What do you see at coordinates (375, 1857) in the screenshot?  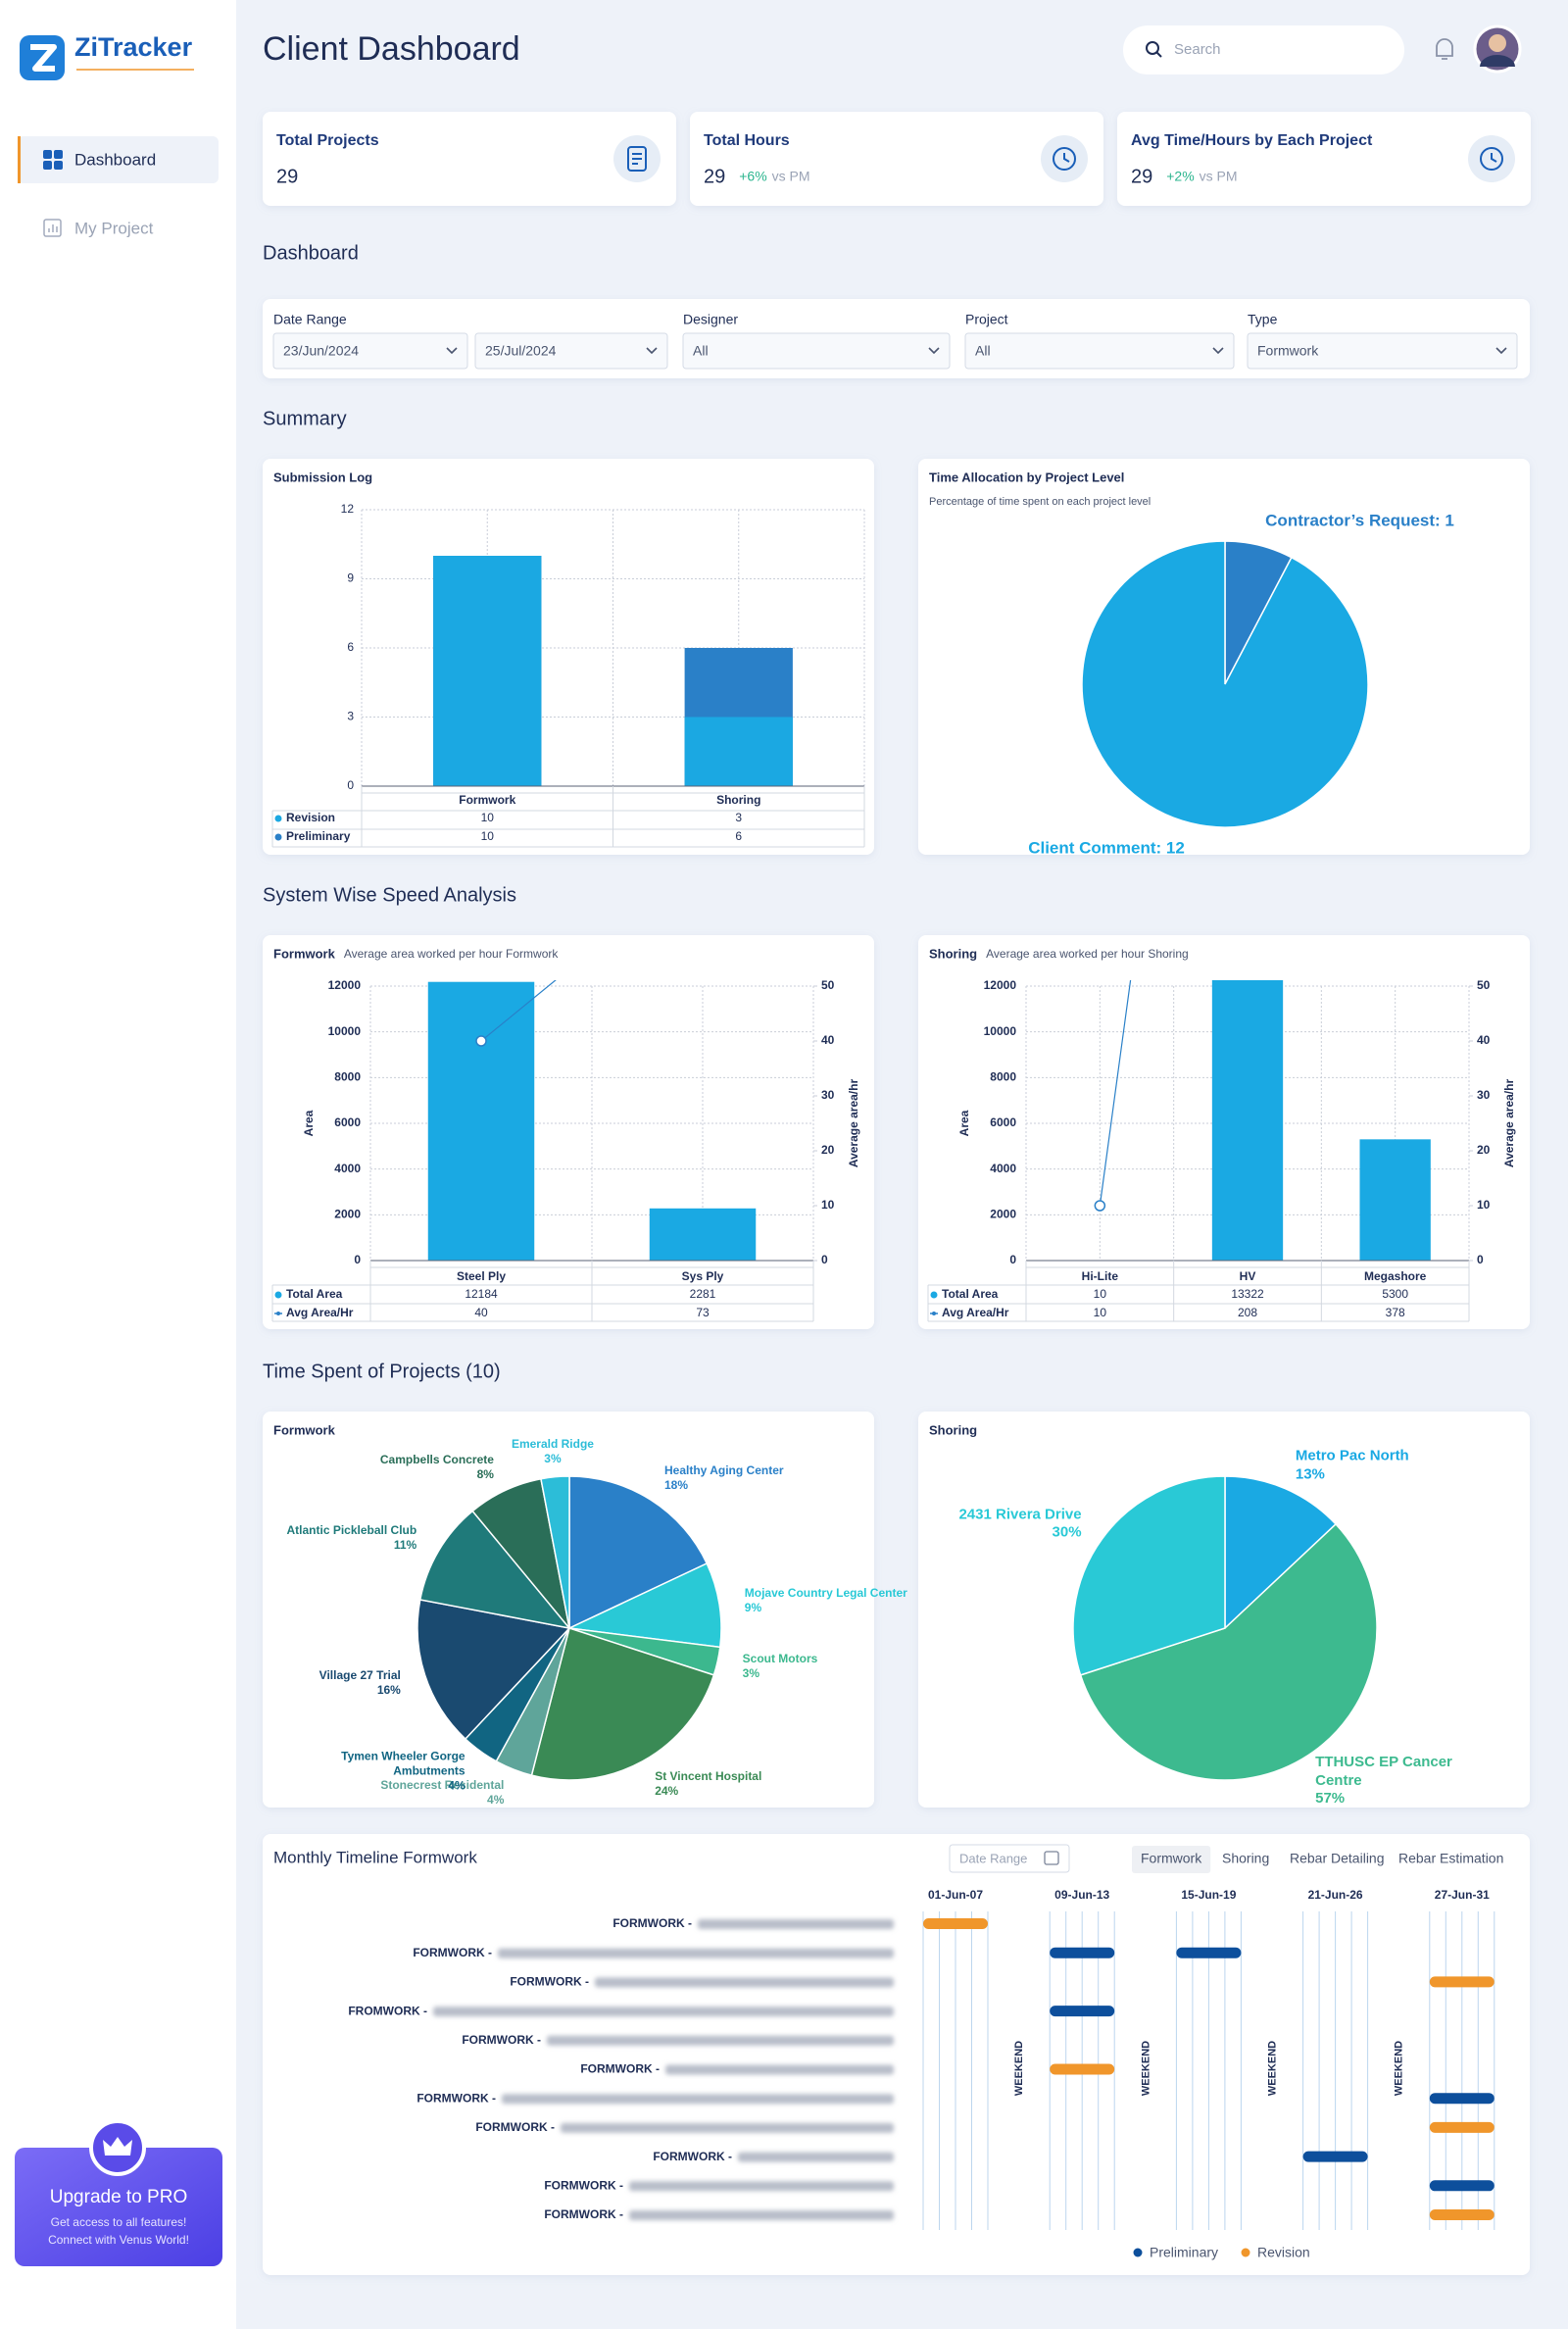 I see `timeline-title: Monthly Timeline Formwork` at bounding box center [375, 1857].